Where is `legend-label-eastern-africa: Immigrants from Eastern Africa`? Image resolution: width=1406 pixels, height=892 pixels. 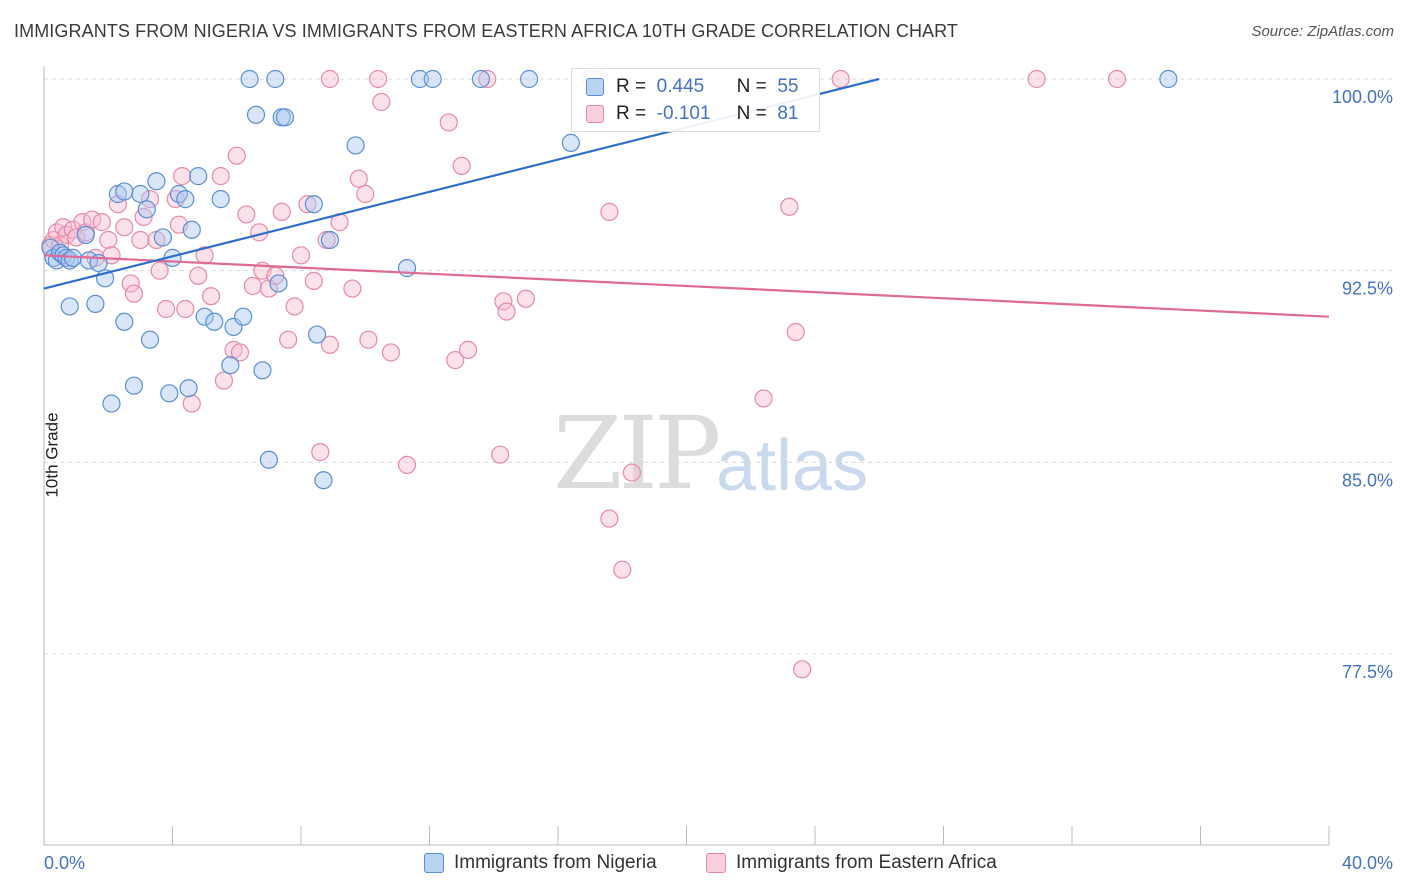 legend-label-eastern-africa: Immigrants from Eastern Africa is located at coordinates (866, 862).